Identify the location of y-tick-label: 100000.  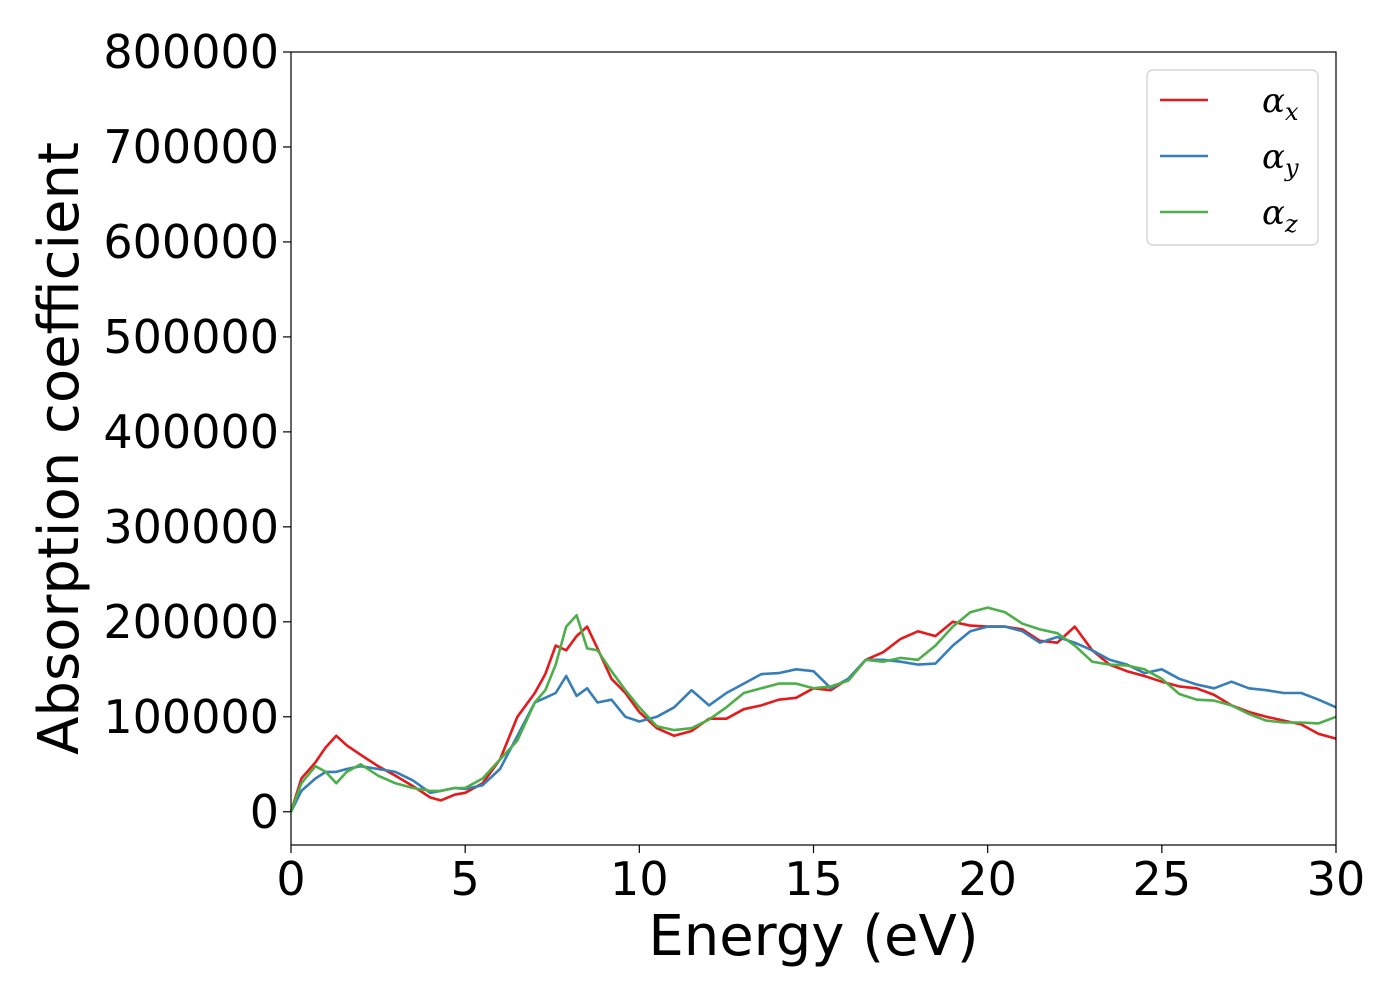
(191, 717).